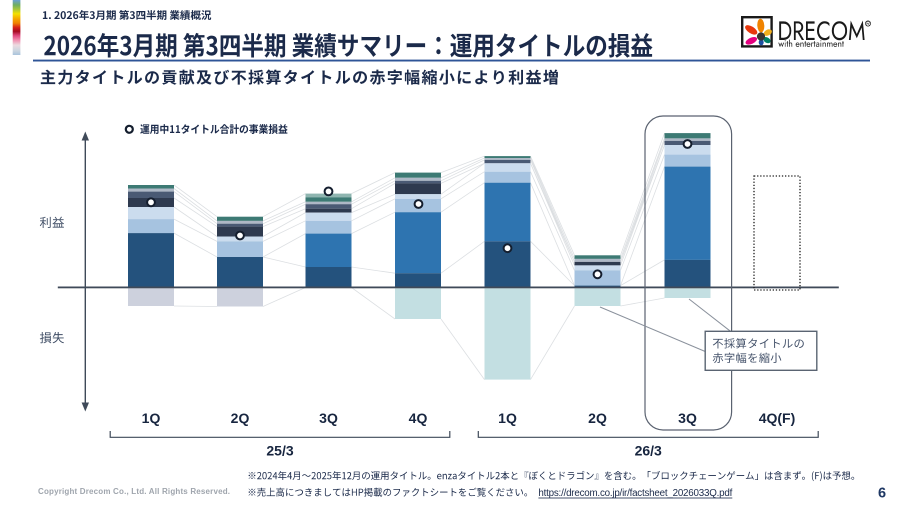  Describe the element at coordinates (648, 451) in the screenshot. I see `svg-text: 26/3` at that location.